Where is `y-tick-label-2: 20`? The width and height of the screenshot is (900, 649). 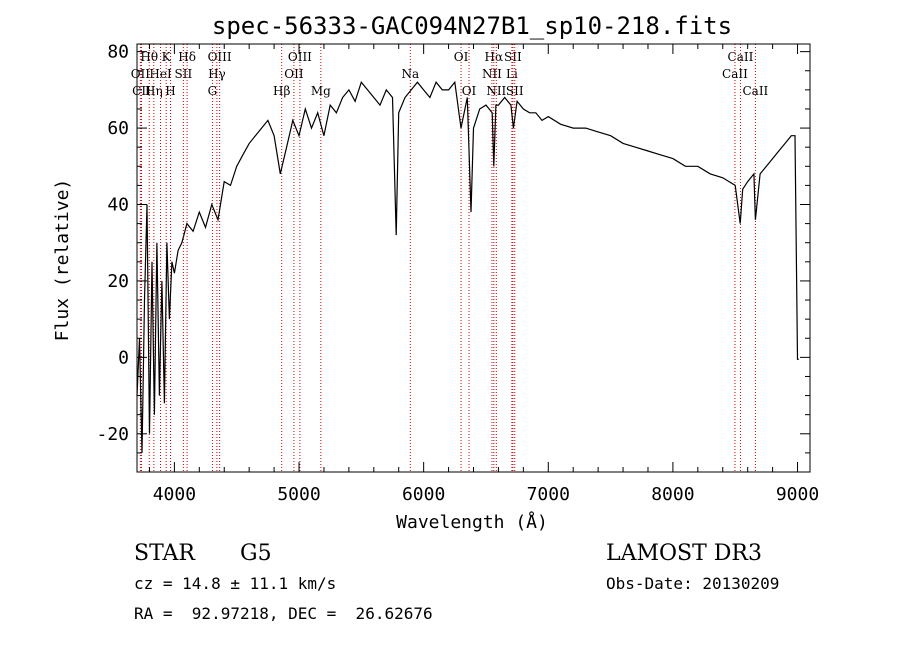
y-tick-label-2: 20 is located at coordinates (118, 281).